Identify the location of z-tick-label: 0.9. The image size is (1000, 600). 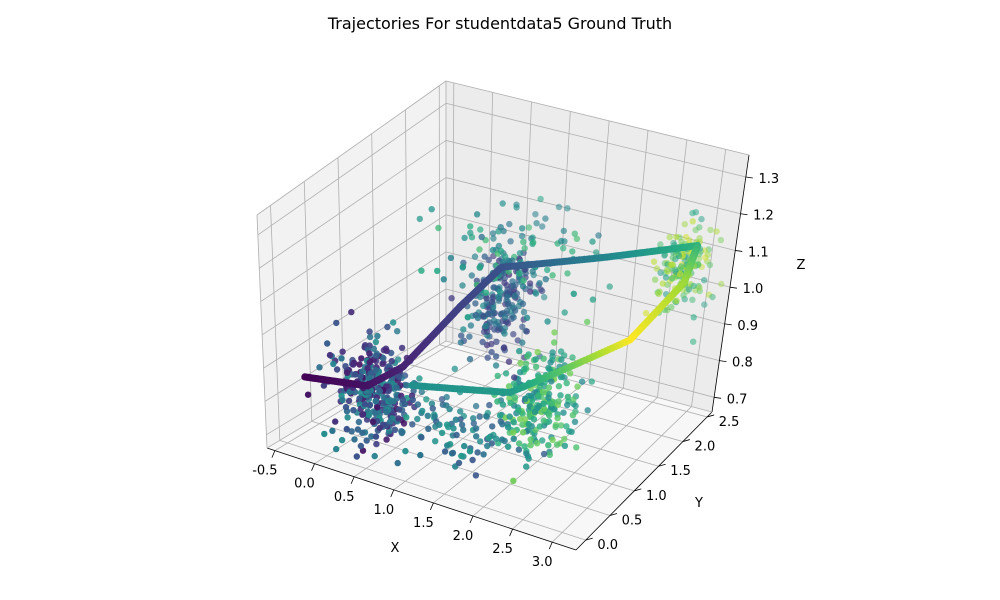
(747, 326).